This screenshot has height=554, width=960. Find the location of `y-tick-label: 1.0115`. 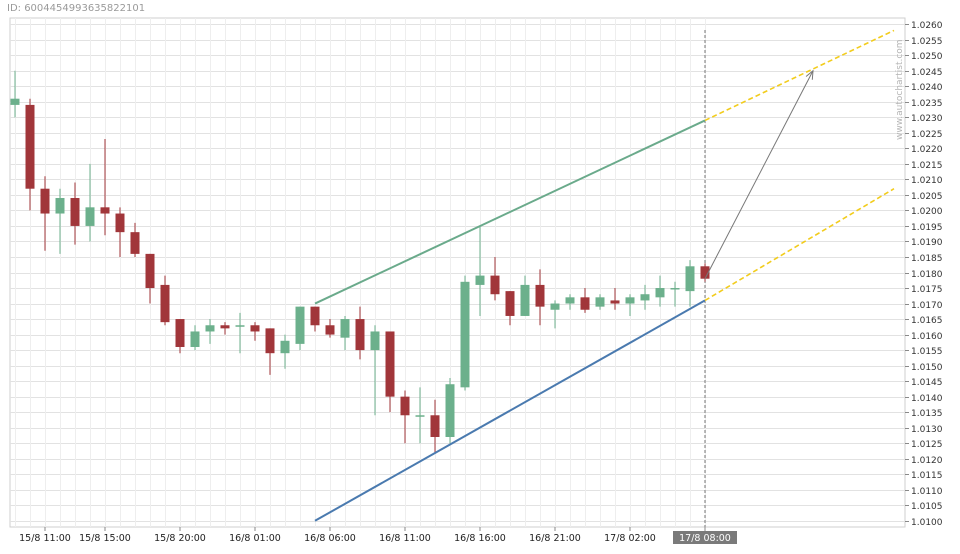

y-tick-label: 1.0115 is located at coordinates (927, 476).